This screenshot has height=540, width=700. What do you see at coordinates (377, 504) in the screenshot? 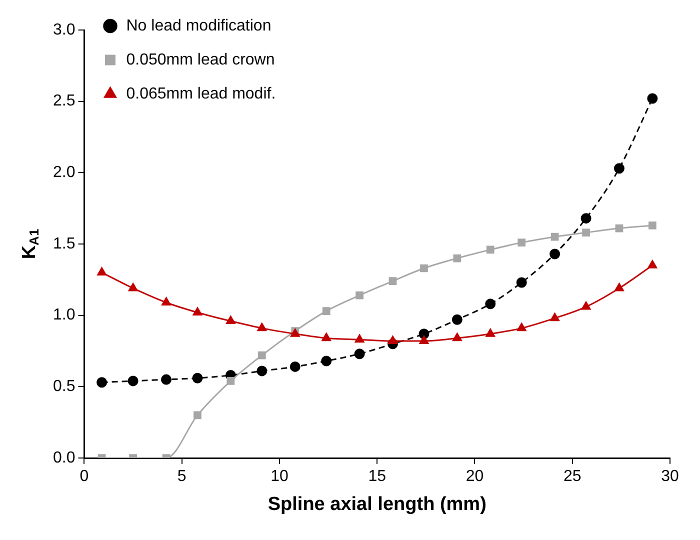
I see `x-axis-title: Spline axial length (mm)` at bounding box center [377, 504].